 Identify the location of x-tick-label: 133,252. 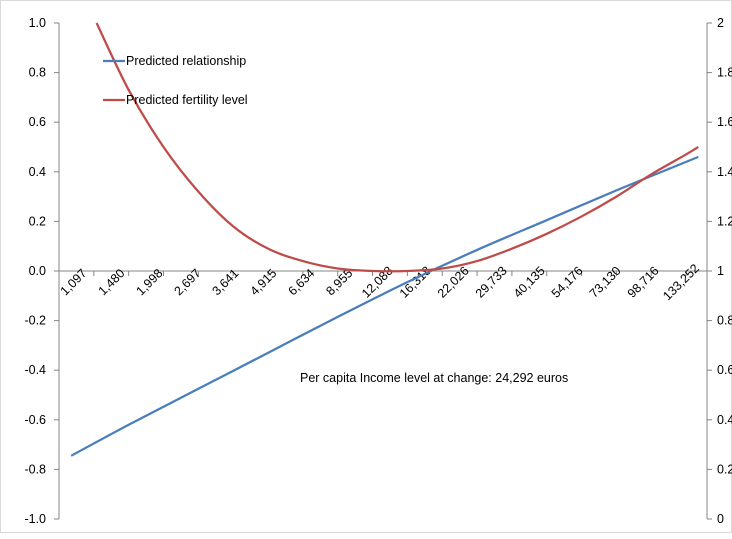
(681, 282).